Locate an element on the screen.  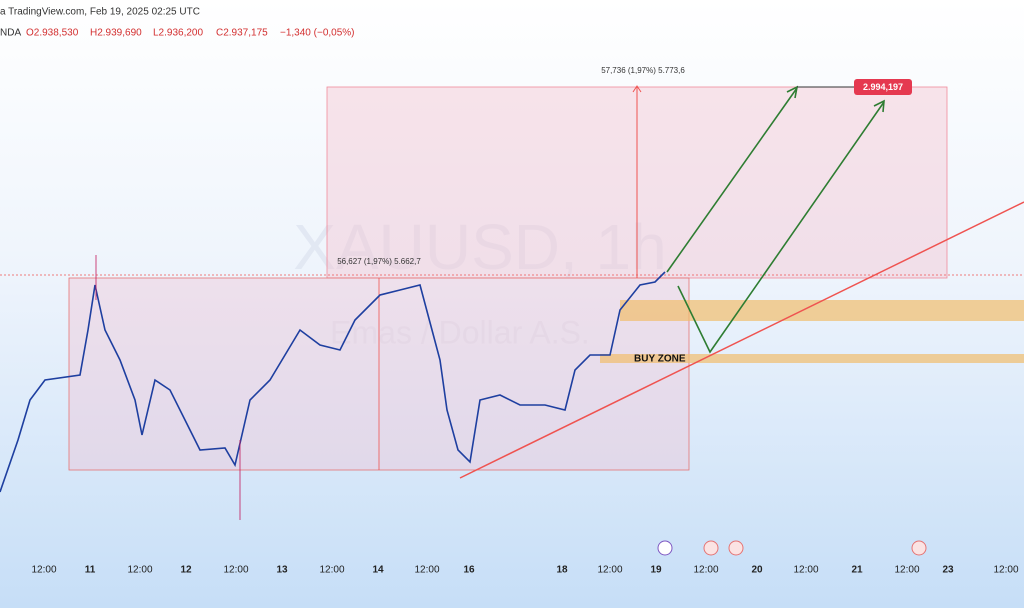
resistance-zone is located at coordinates (822, 310).